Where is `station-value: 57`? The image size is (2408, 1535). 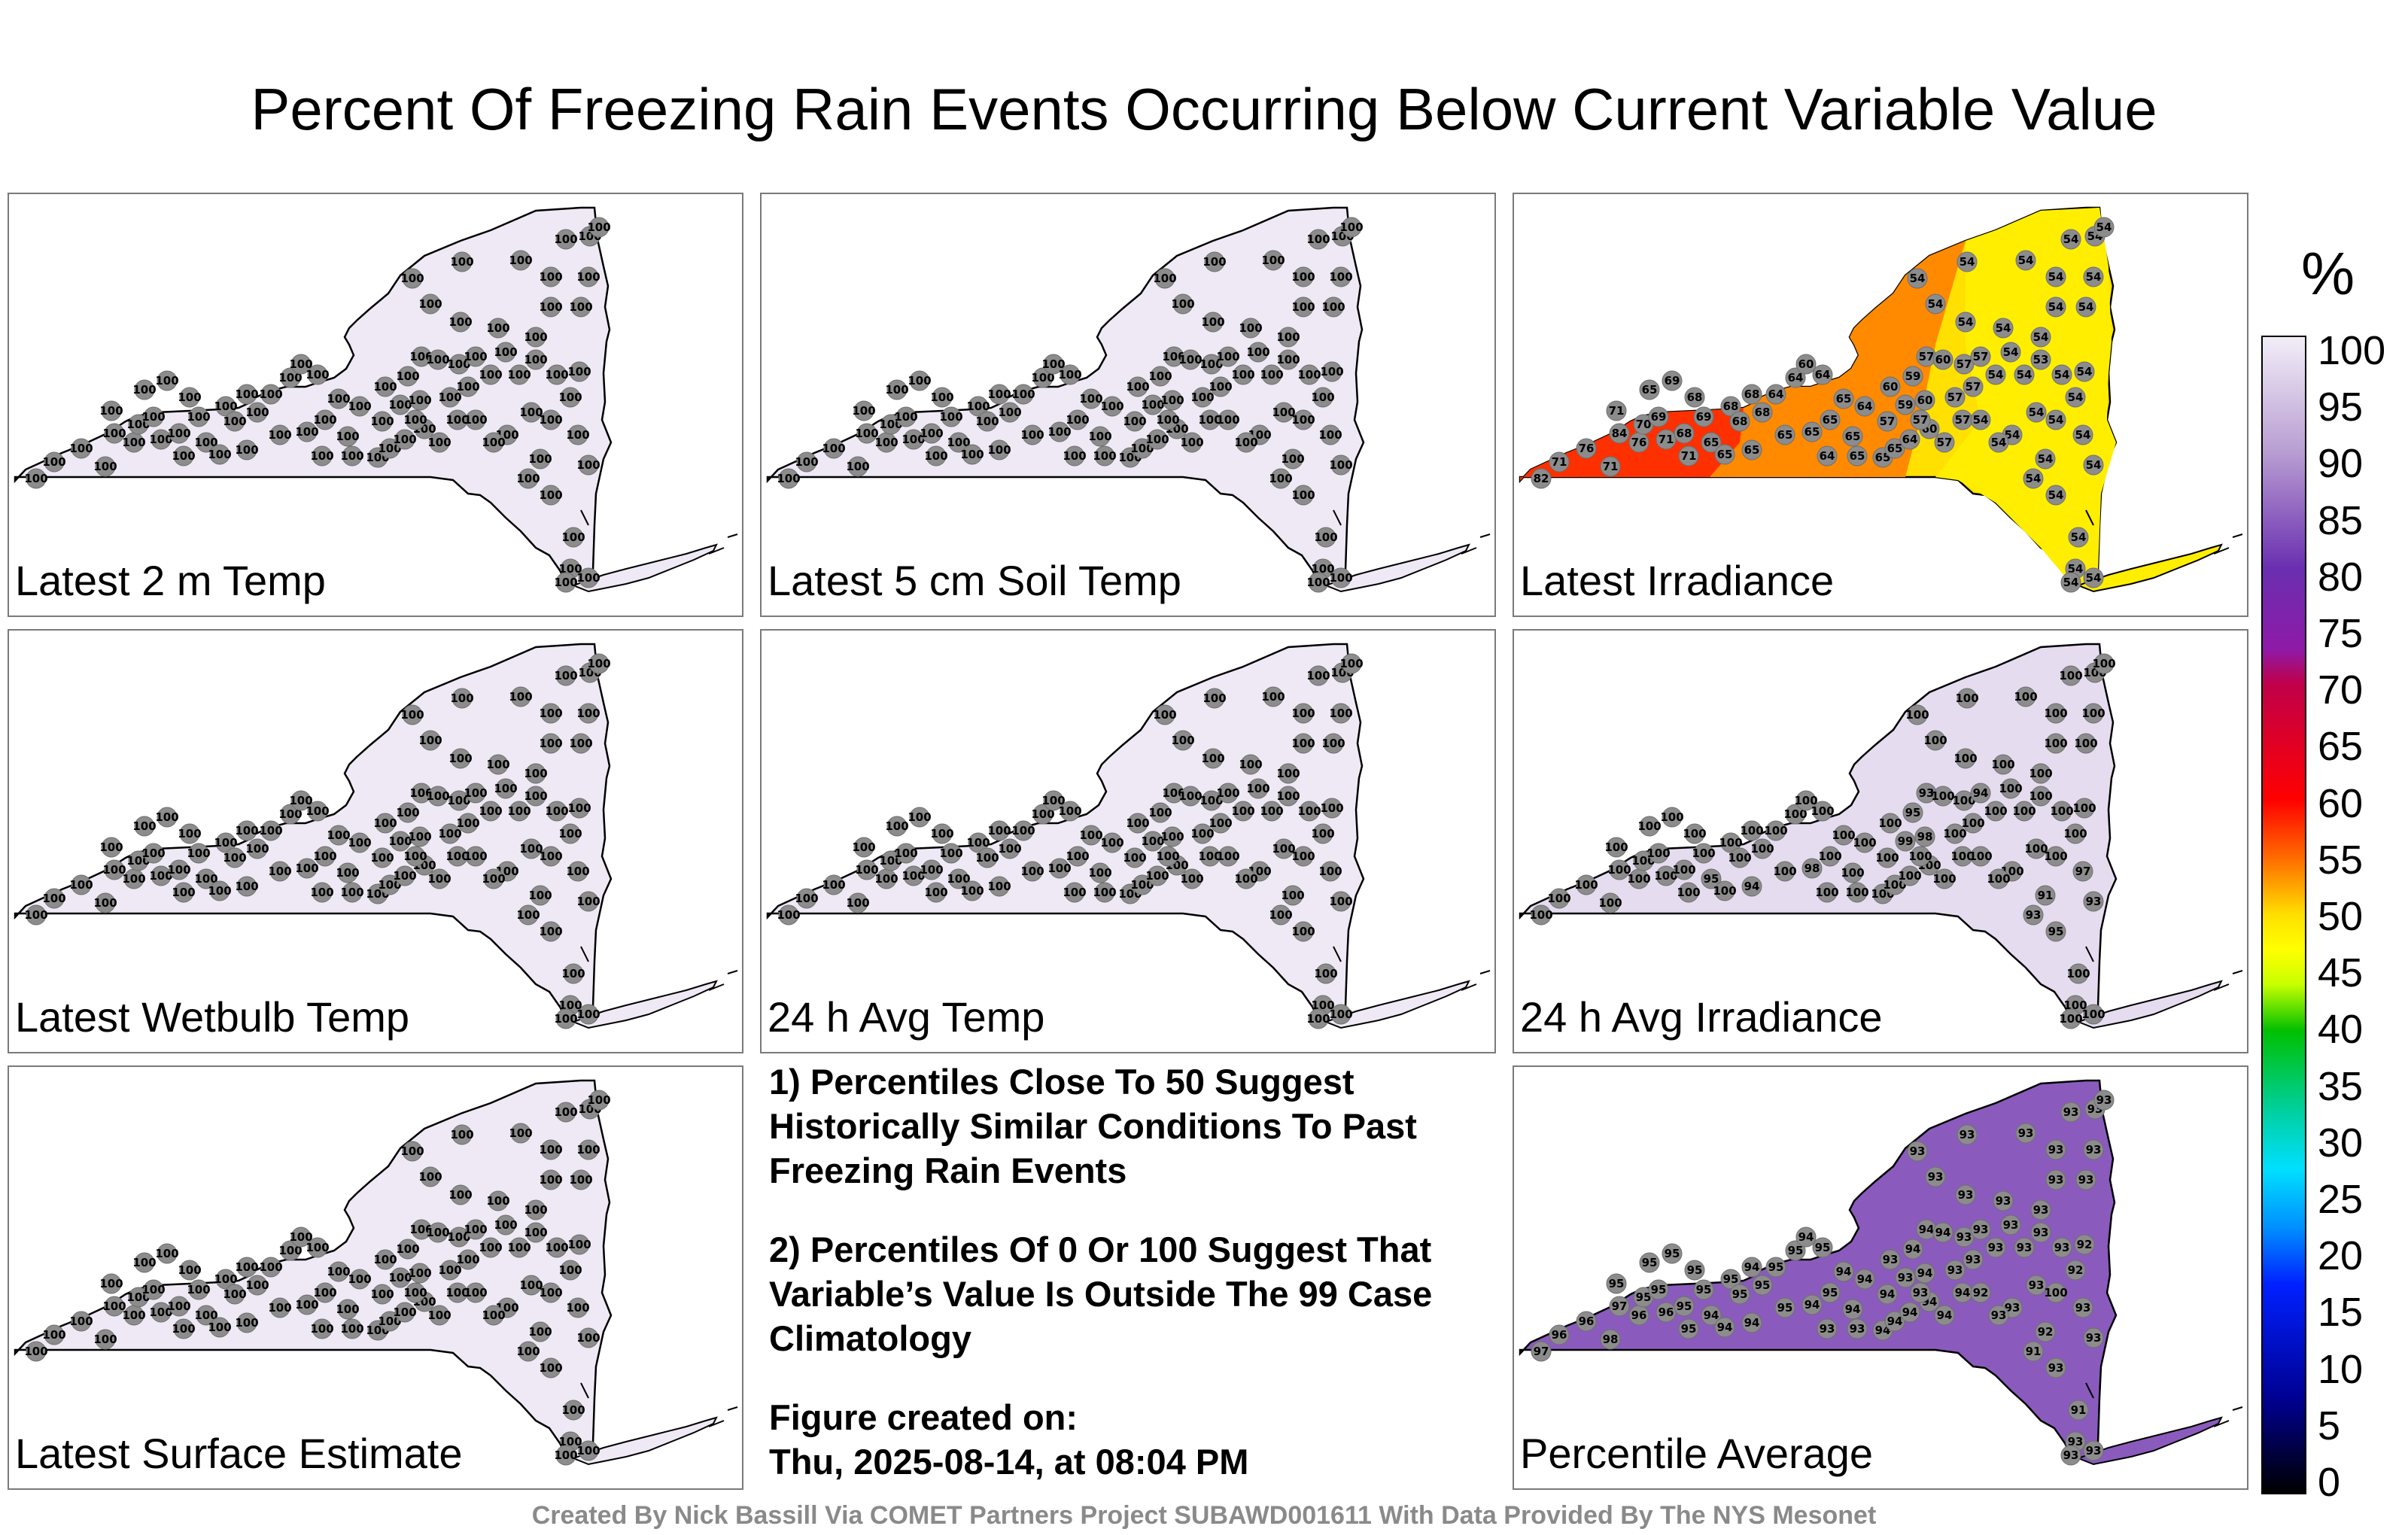
station-value: 57 is located at coordinates (1955, 397).